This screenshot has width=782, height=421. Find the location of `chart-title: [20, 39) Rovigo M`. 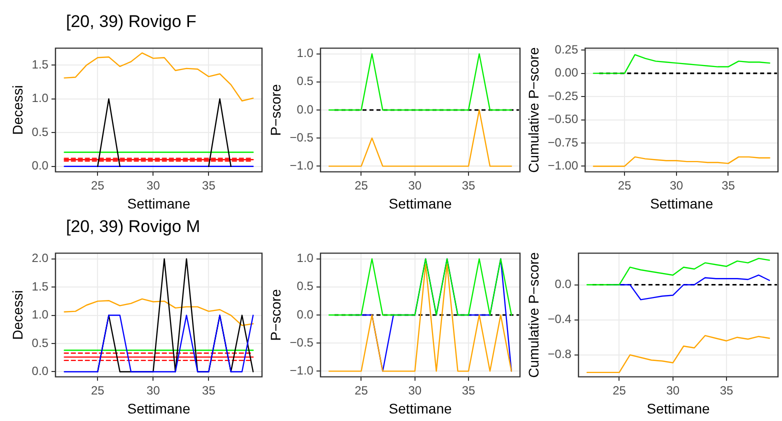

chart-title: [20, 39) Rovigo M is located at coordinates (133, 227).